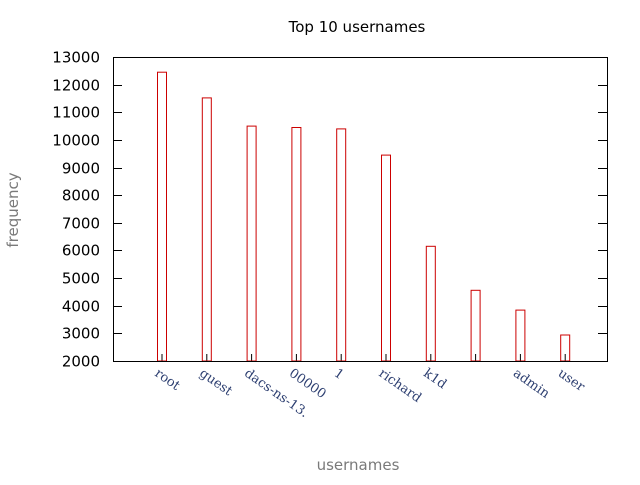 This screenshot has width=640, height=485. I want to click on y-tick-label: 9000, so click(81, 169).